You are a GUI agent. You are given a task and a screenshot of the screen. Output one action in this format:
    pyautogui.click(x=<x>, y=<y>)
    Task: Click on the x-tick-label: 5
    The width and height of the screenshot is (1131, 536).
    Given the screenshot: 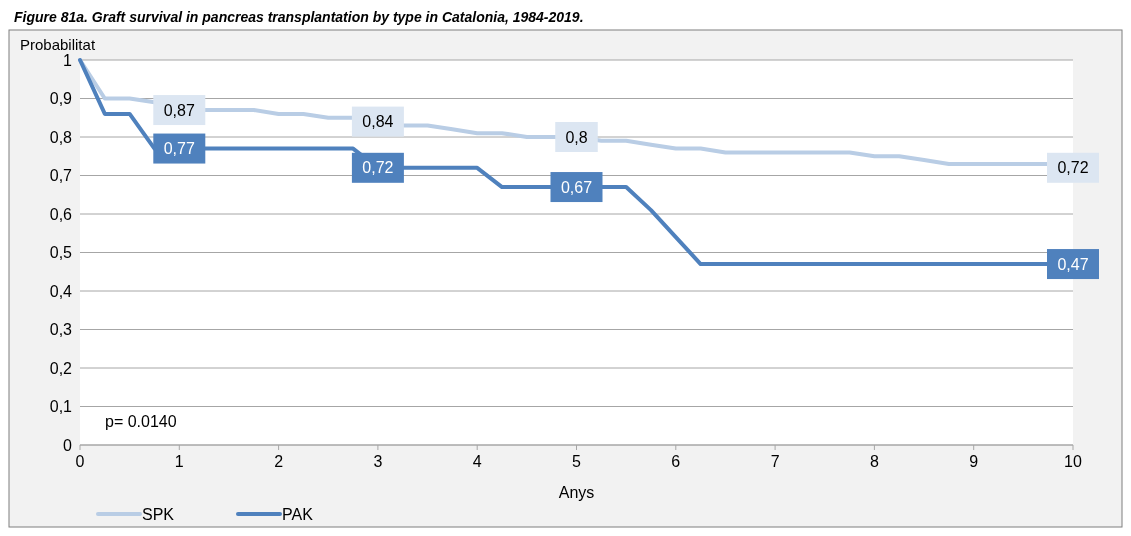 What is the action you would take?
    pyautogui.click(x=577, y=461)
    